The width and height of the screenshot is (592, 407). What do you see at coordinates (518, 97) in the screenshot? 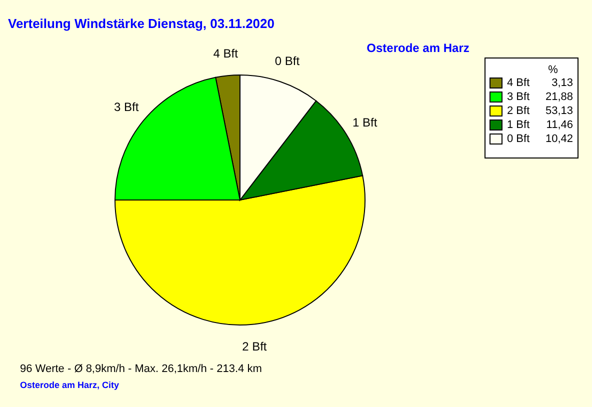
I see `legend-label: 3 Bft` at bounding box center [518, 97].